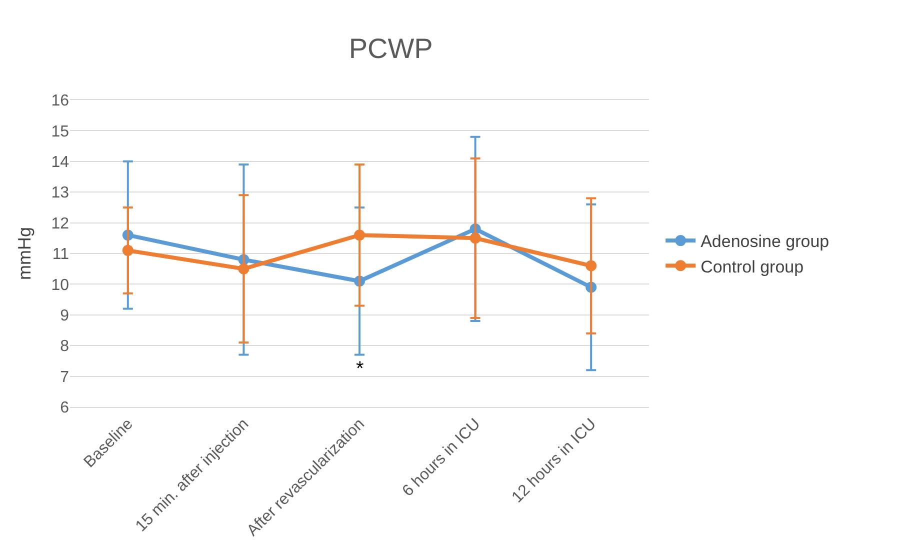 The width and height of the screenshot is (909, 552). Describe the element at coordinates (60, 285) in the screenshot. I see `y-tick-label: 10` at that location.